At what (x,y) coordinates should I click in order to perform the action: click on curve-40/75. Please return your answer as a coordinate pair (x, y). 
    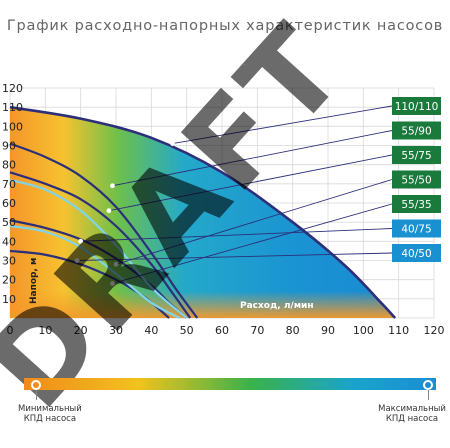
    Looking at the image, I should click on (98, 248).